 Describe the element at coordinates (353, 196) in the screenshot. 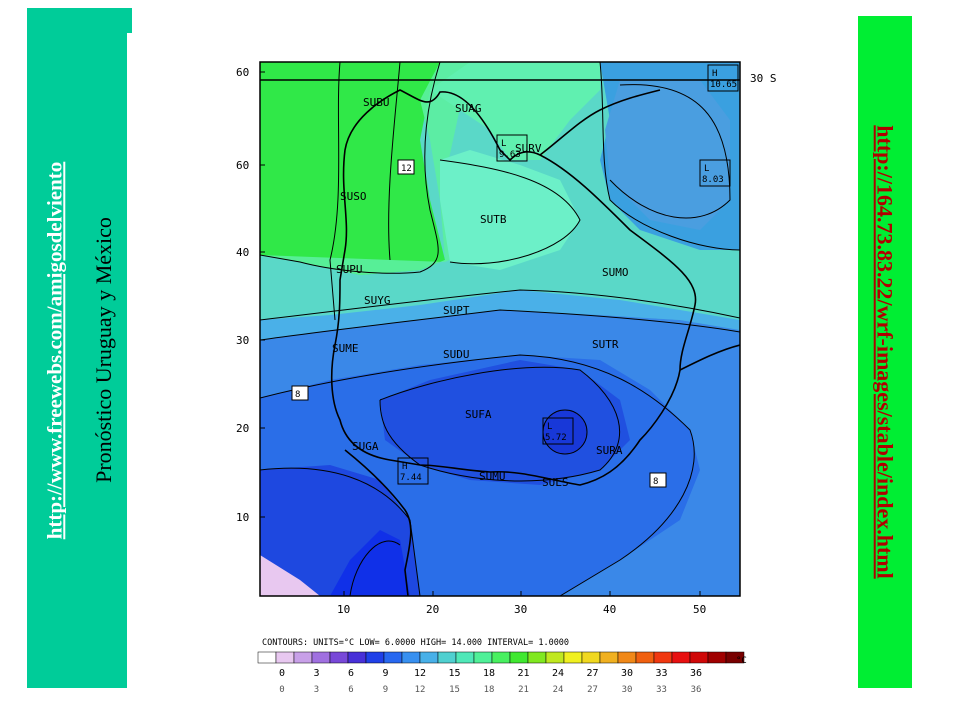

I see `station-label-suso: SUSO` at that location.